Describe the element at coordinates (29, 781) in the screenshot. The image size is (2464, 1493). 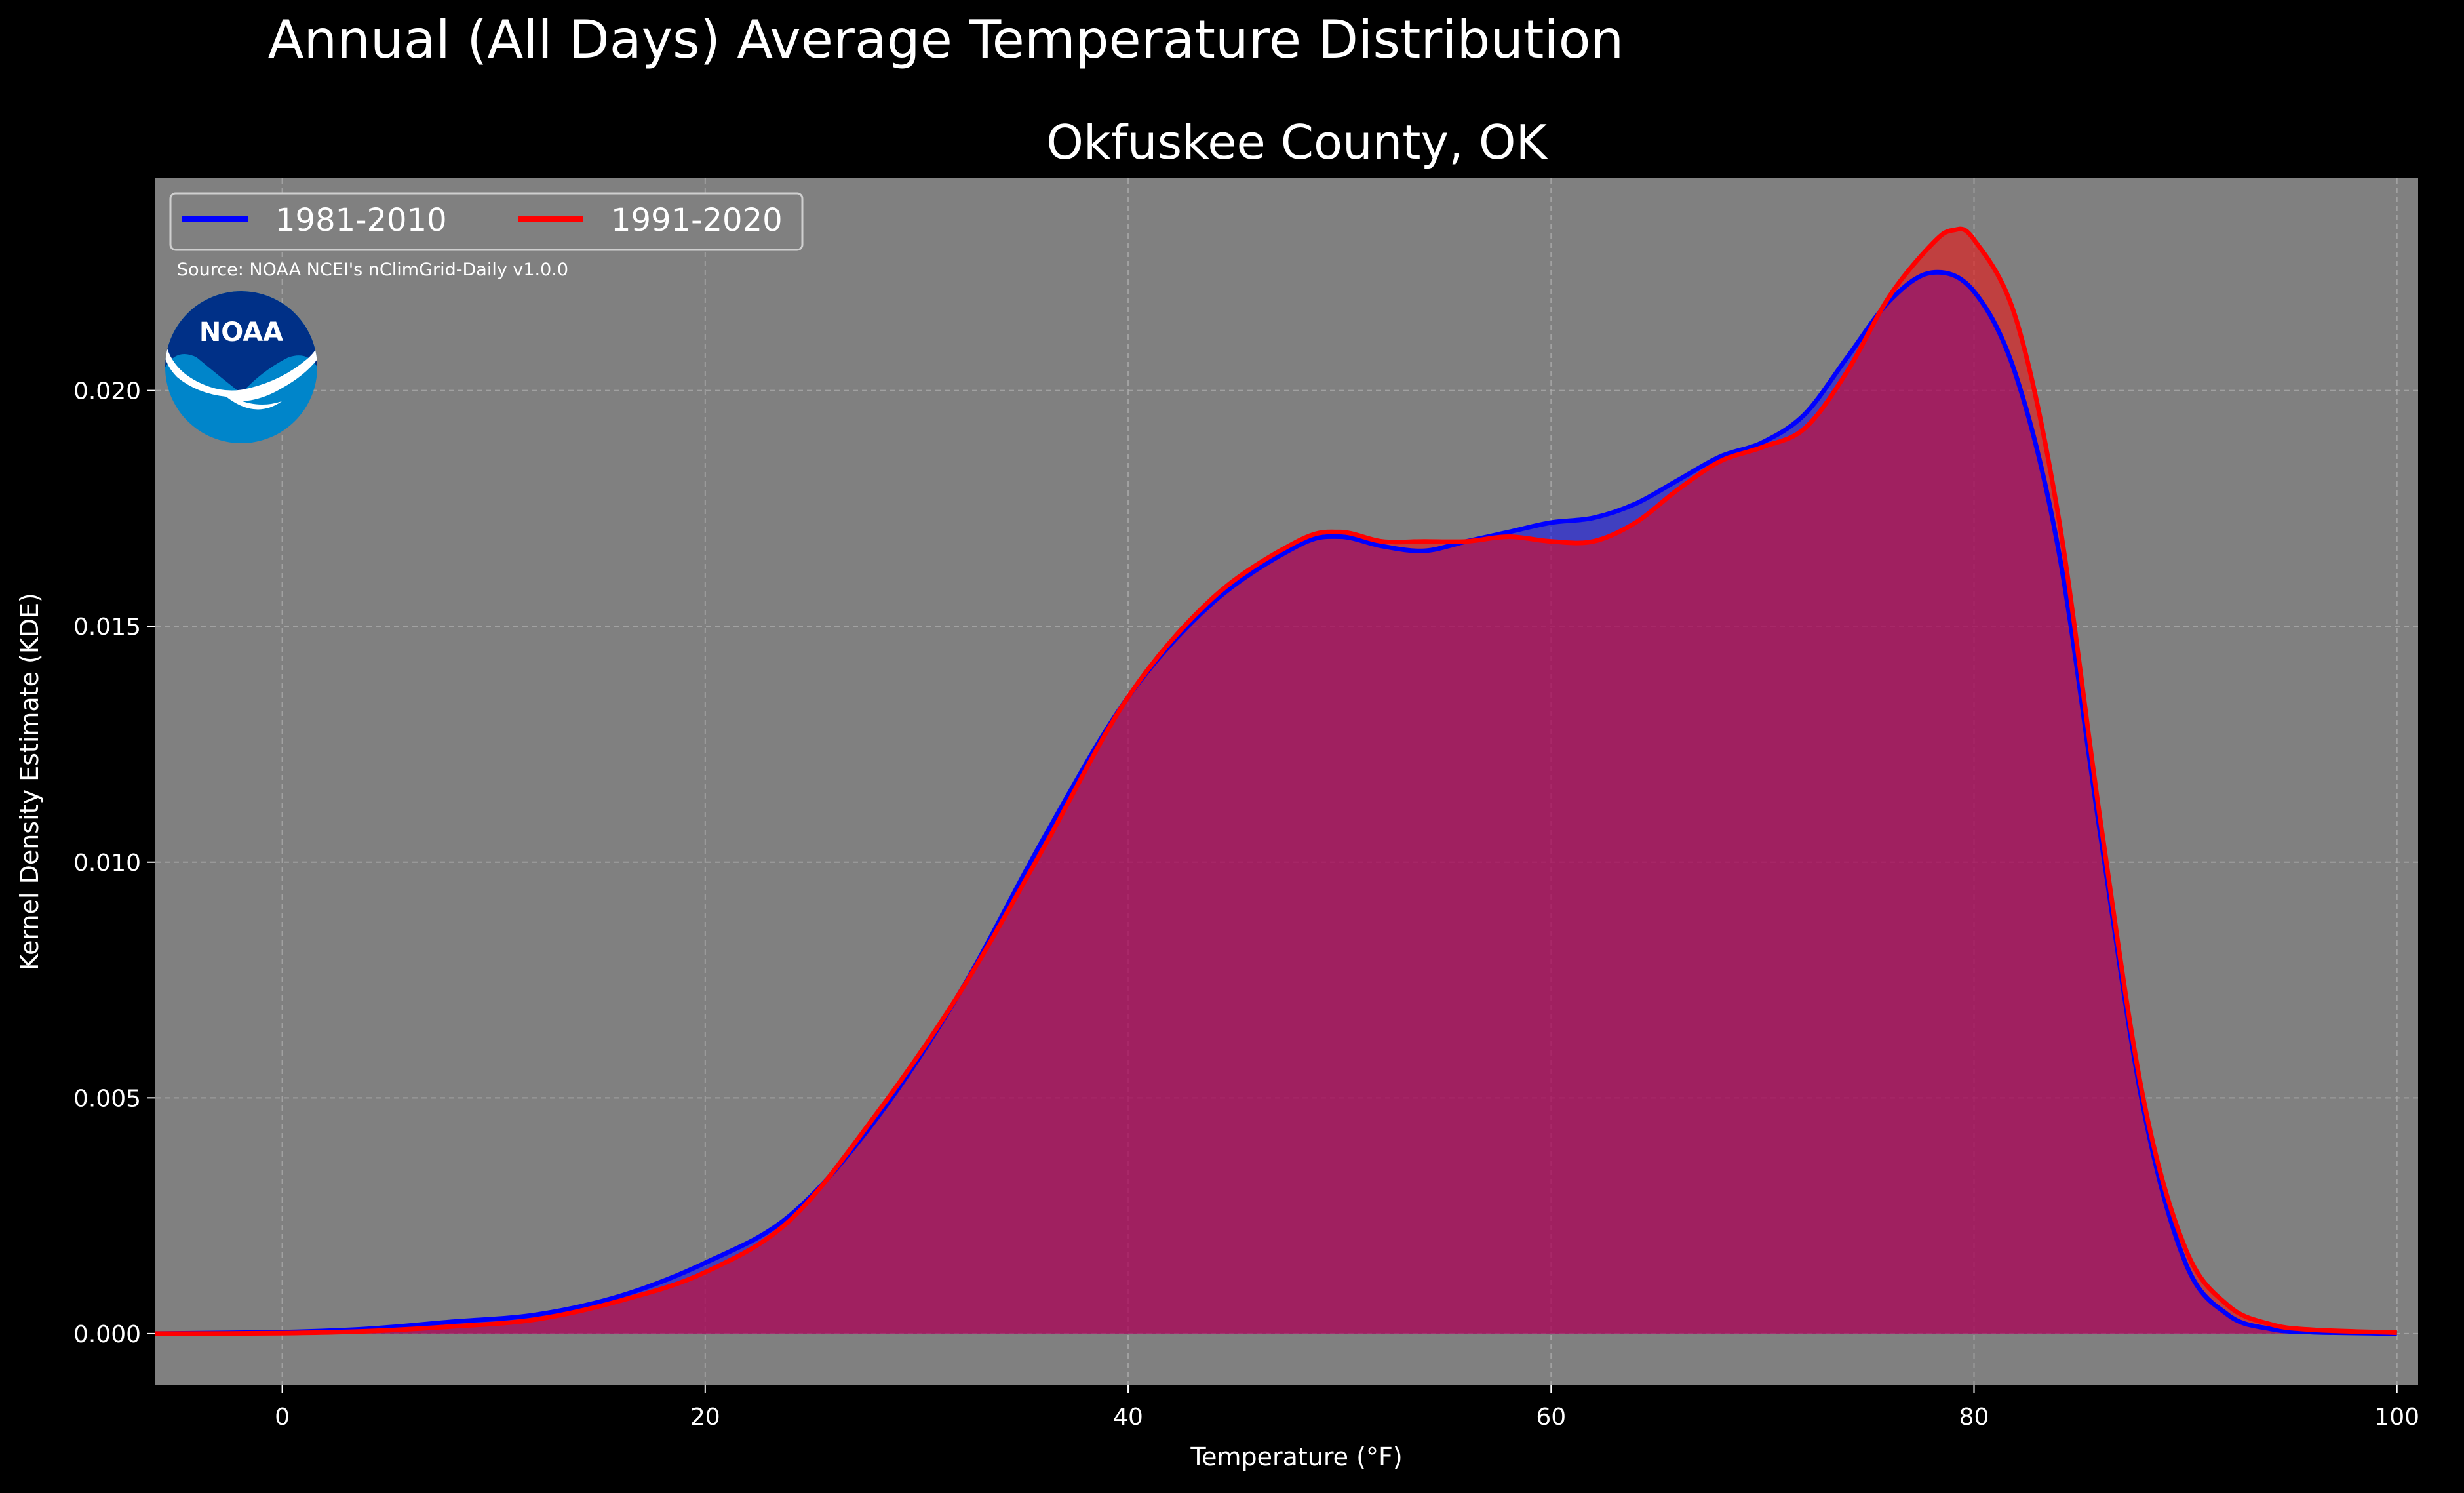
I see `y-axis-label: Kernel Density Estimate (KDE)` at that location.